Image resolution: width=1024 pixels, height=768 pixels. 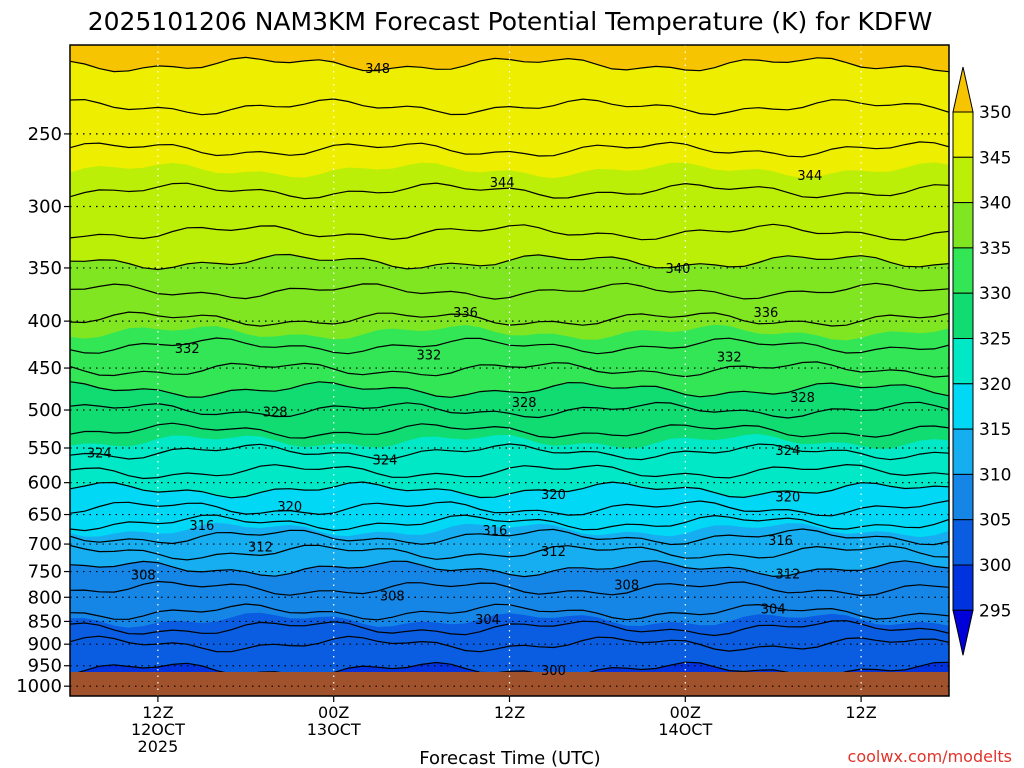 I want to click on y-tick-label-750: 750, so click(x=45, y=572).